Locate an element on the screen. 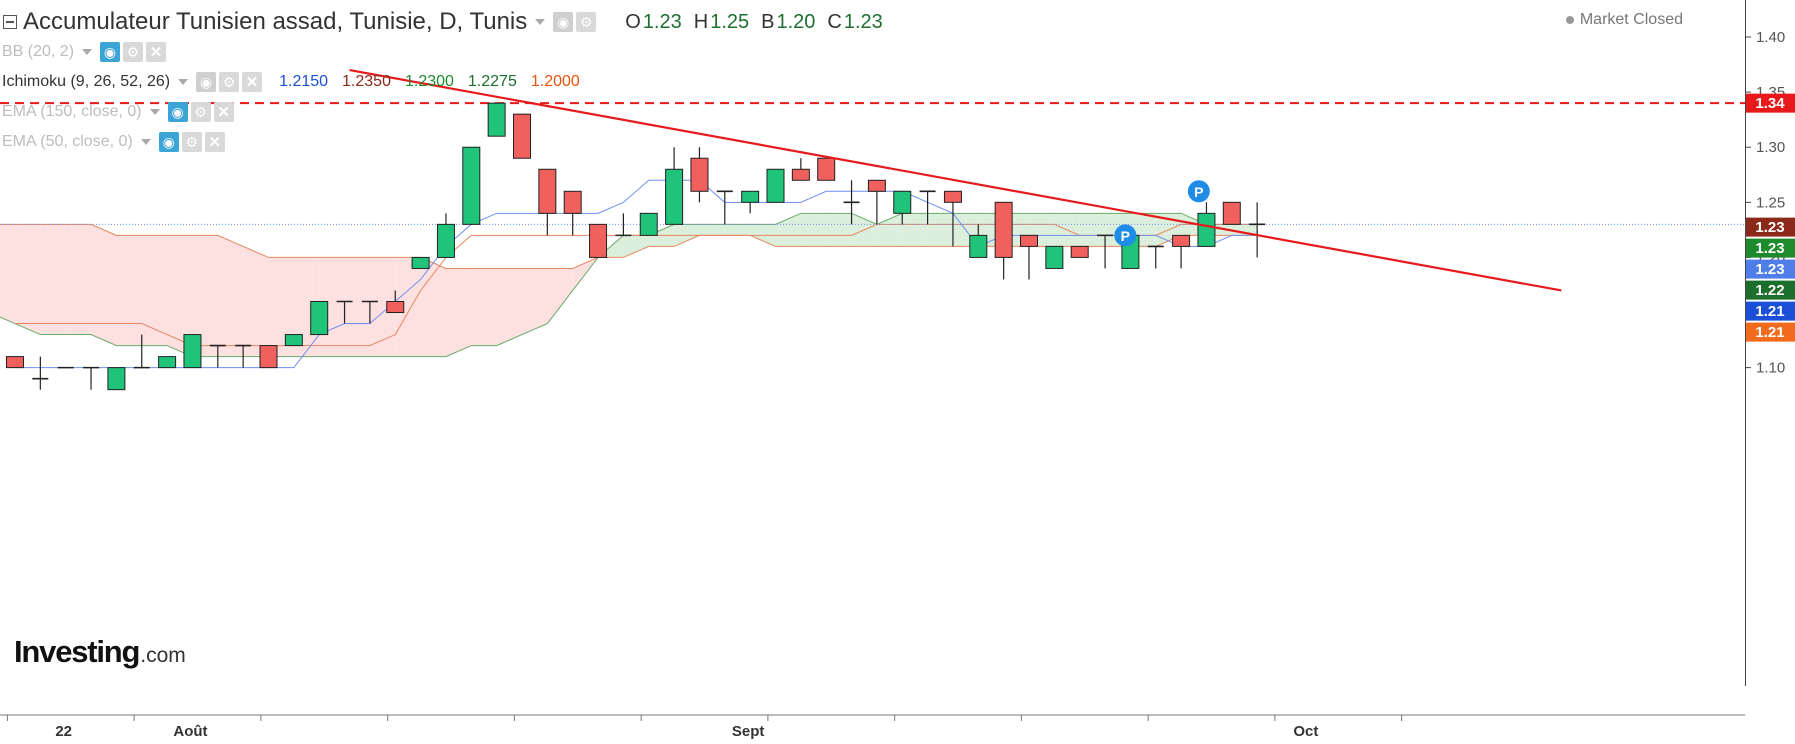 The width and height of the screenshot is (1795, 744). ohlc-readout: O 1.23 H 1.25 B 1.20 C 1.23 is located at coordinates (748, 22).